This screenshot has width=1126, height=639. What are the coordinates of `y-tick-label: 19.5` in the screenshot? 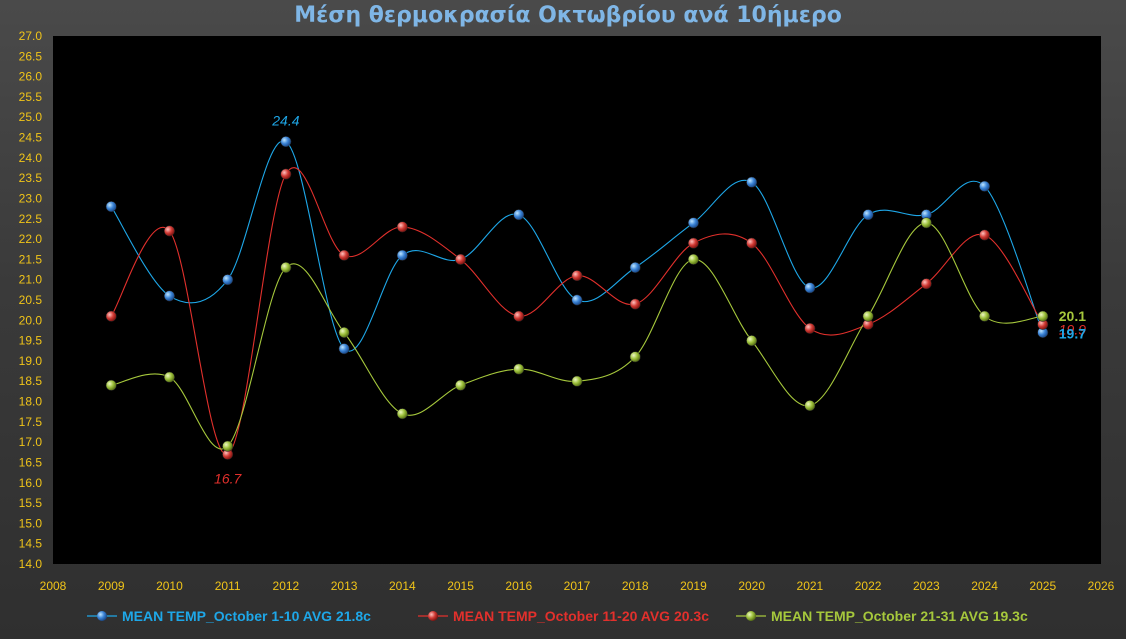 It's located at (31, 341).